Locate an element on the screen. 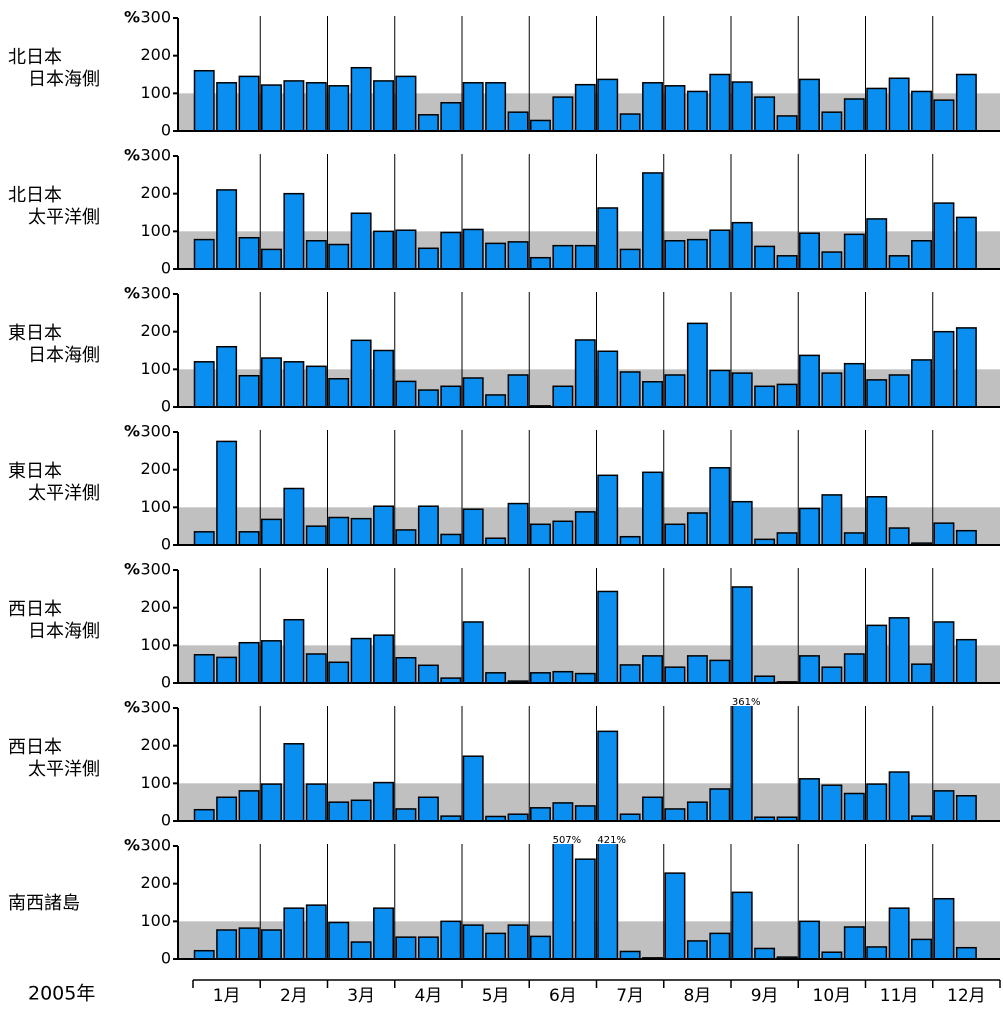 The height and width of the screenshot is (1011, 1003). month-label: 8月 is located at coordinates (697, 996).